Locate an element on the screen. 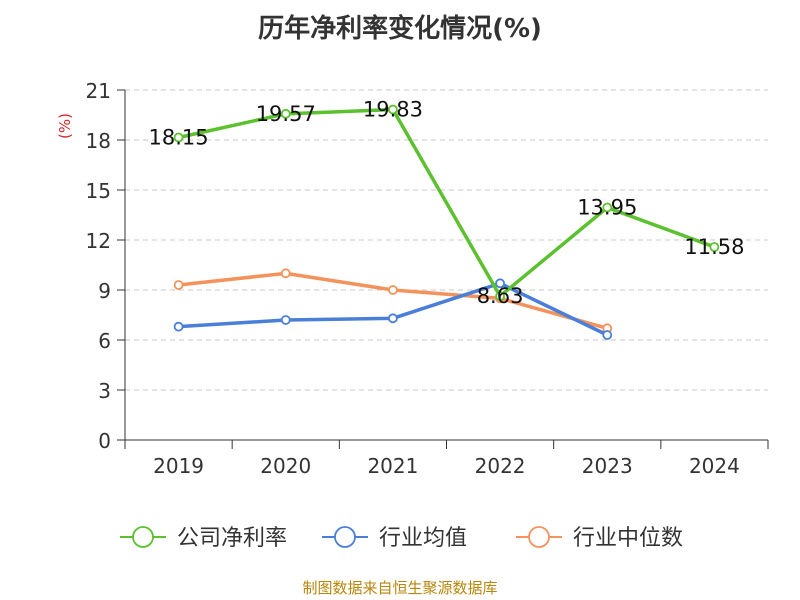  legend-item-label: 公司净利率 is located at coordinates (232, 538).